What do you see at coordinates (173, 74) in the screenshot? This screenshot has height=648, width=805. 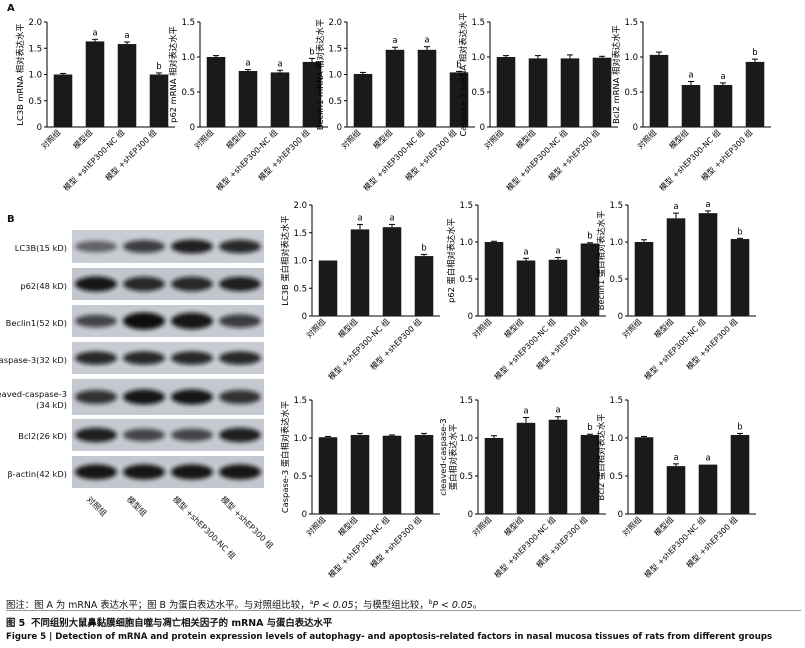 I see `y-axis-label: p62 mRNA 相对表达水平` at bounding box center [173, 74].